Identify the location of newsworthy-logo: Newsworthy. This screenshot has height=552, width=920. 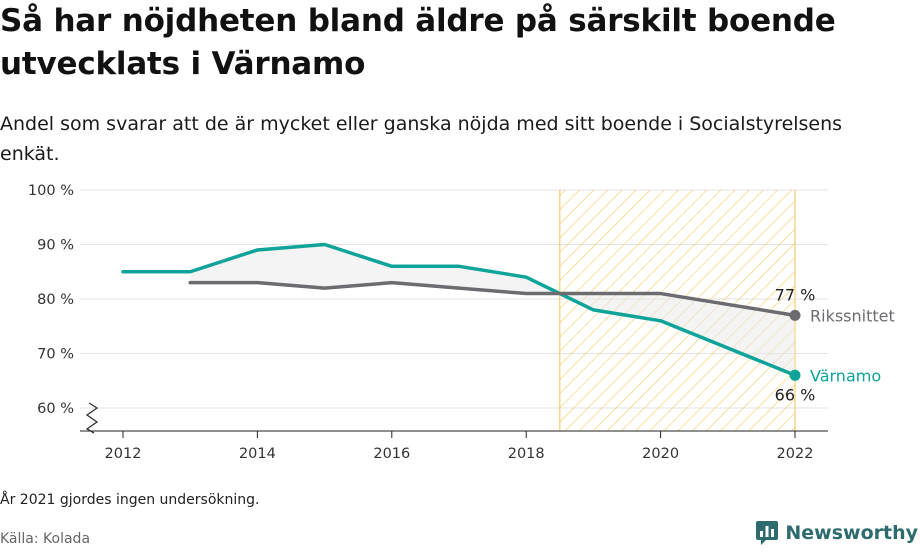
(836, 533).